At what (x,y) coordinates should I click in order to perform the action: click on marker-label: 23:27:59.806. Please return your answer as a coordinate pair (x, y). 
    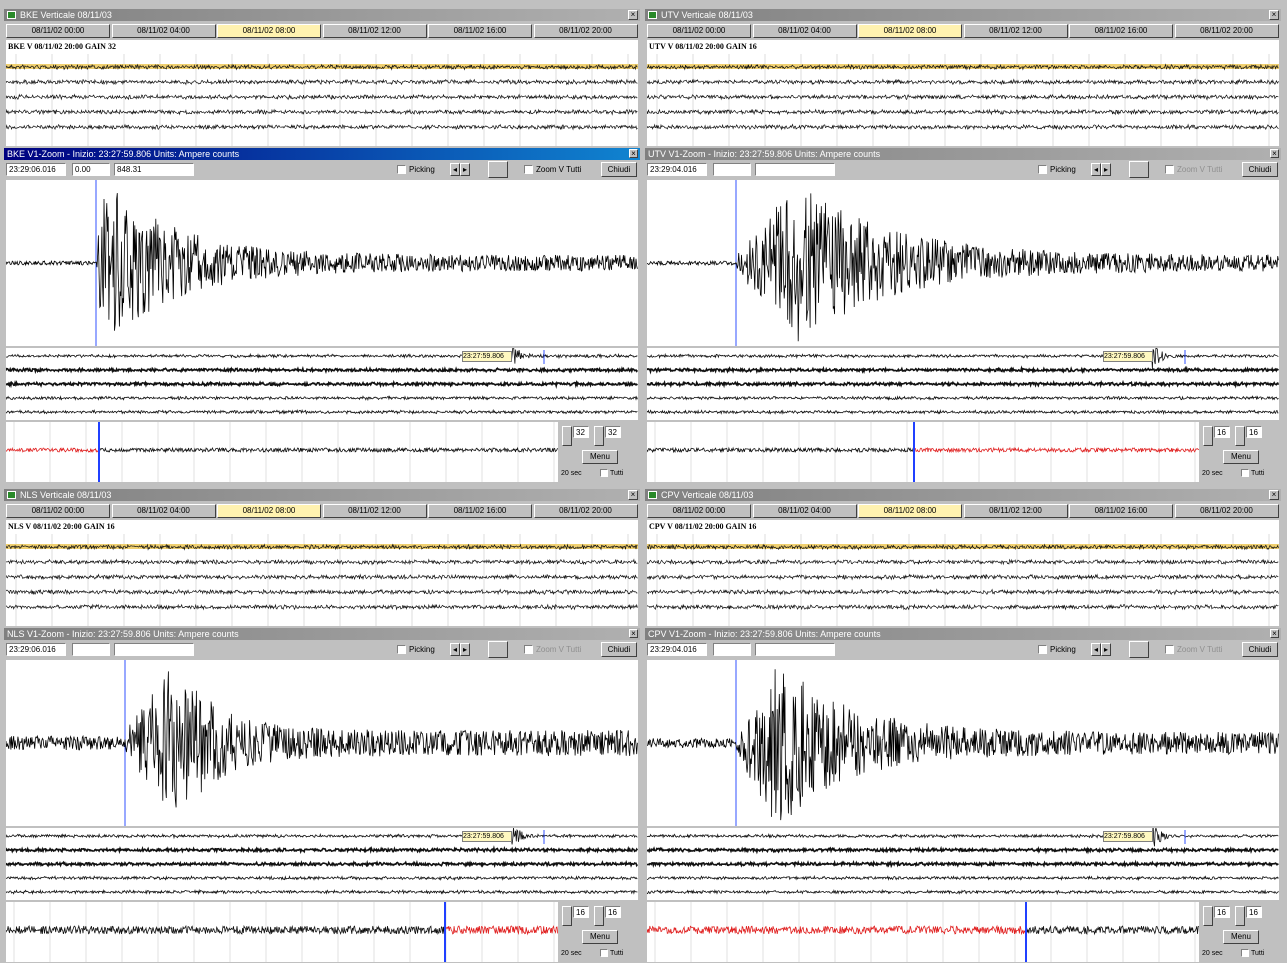
    Looking at the image, I should click on (1128, 836).